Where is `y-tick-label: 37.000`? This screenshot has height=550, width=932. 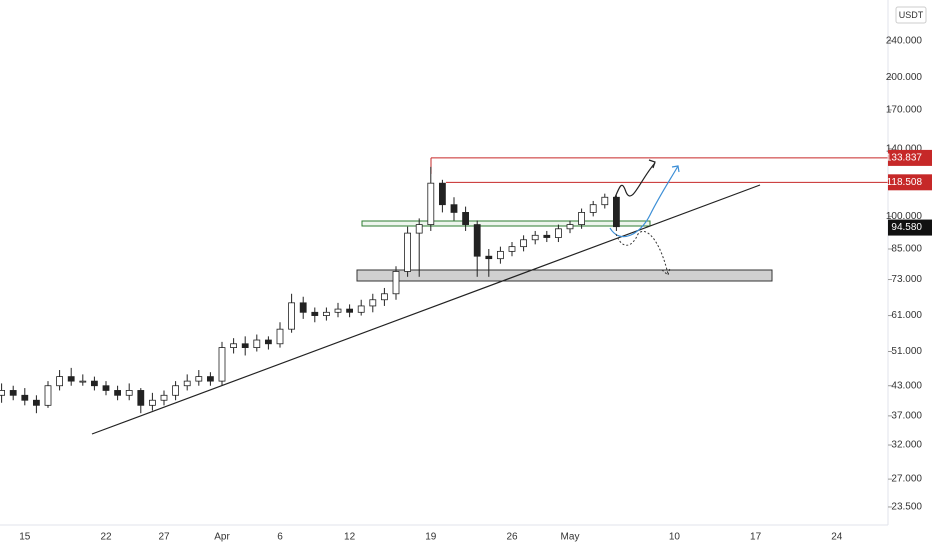 y-tick-label: 37.000 is located at coordinates (906, 416).